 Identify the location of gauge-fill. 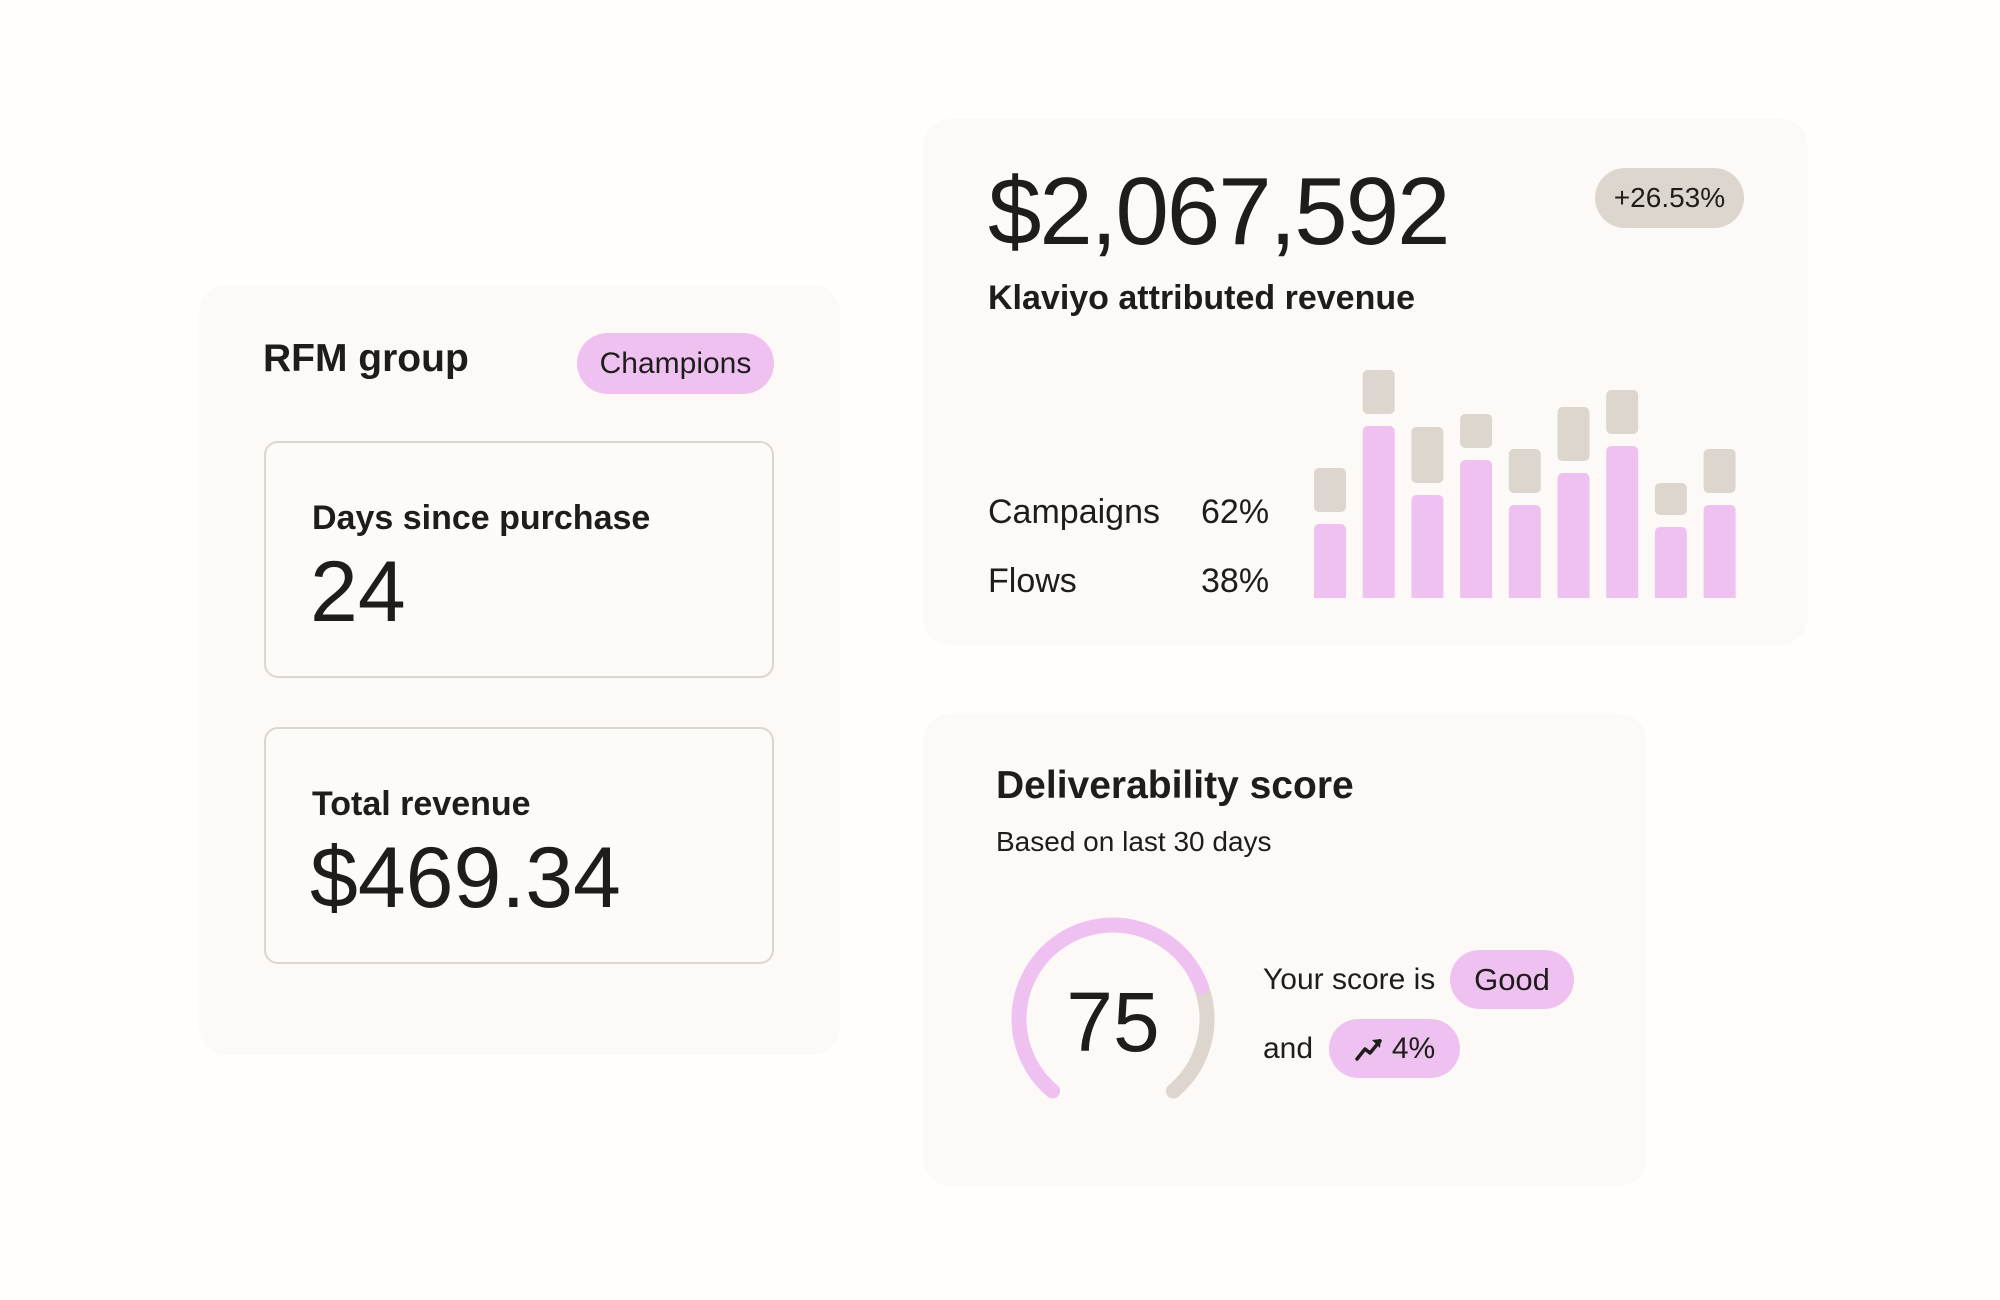
(1110, 1008).